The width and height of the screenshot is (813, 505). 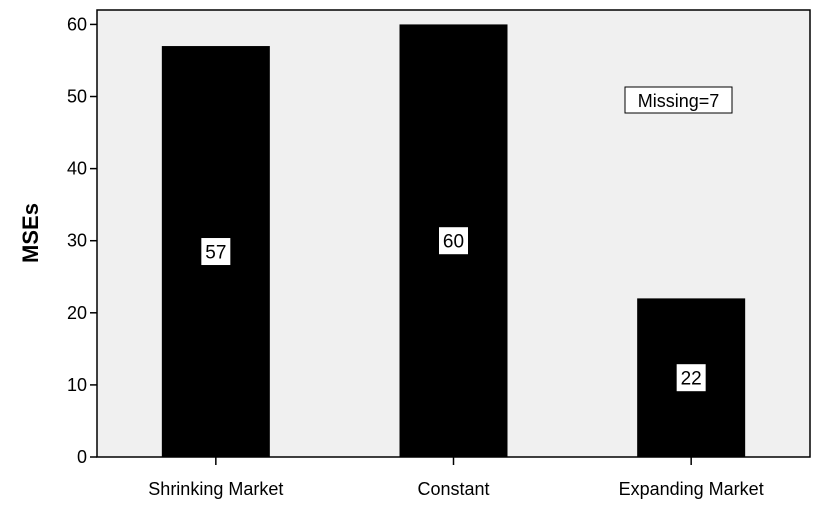 I want to click on y-tick-label: 10, so click(x=77, y=385).